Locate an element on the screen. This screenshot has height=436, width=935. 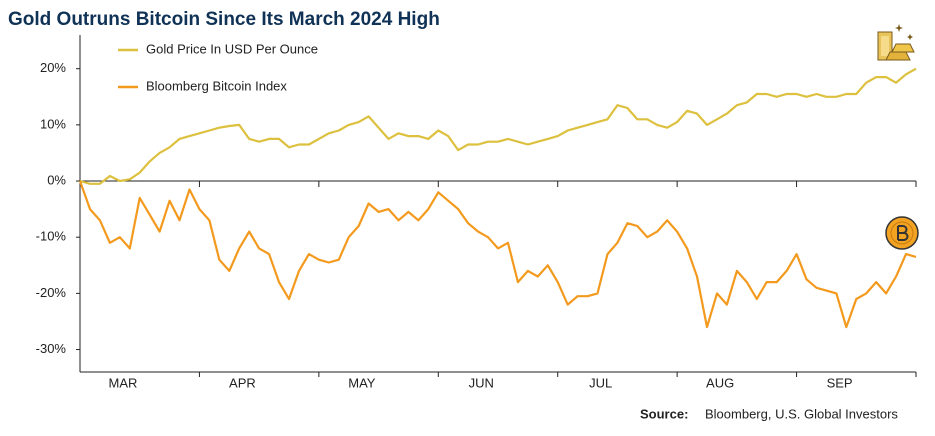
y-tick-label: 20% is located at coordinates (53, 67).